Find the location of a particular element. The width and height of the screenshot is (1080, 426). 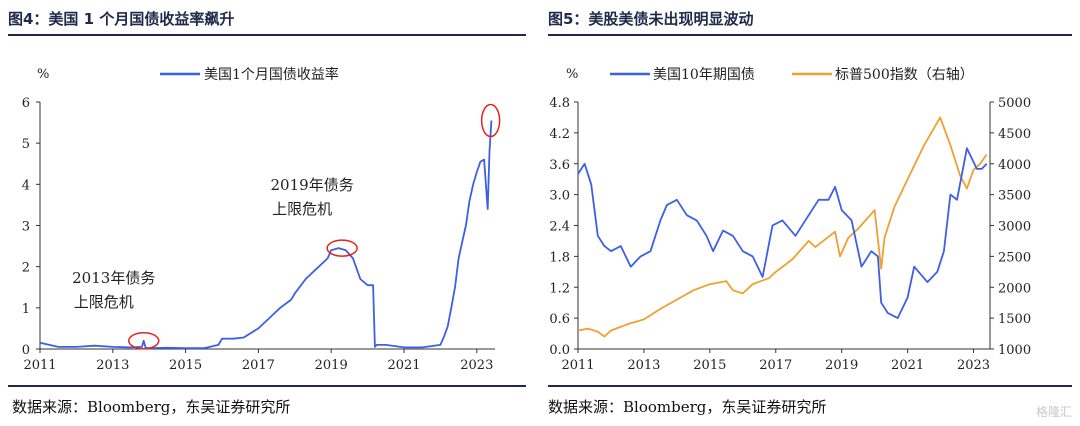

y2-tick-label: 4000 is located at coordinates (1014, 165).